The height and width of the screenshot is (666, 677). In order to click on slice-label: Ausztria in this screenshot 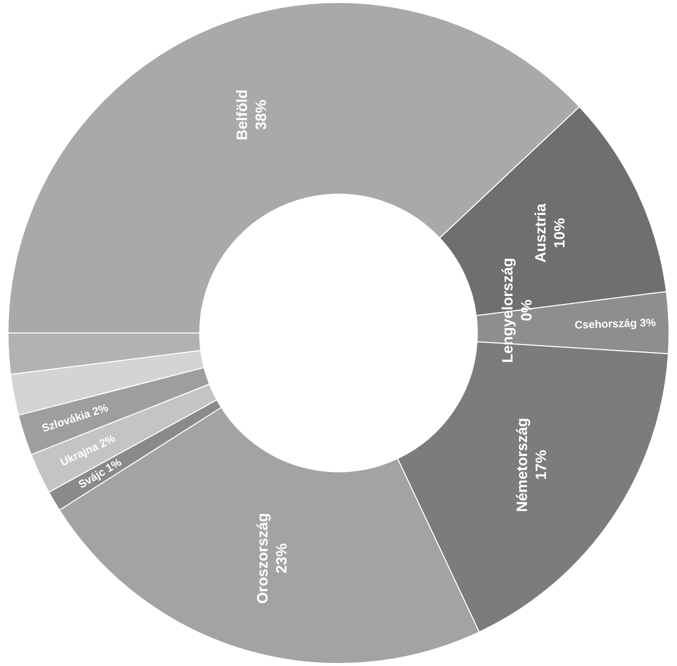, I will do `click(541, 232)`.